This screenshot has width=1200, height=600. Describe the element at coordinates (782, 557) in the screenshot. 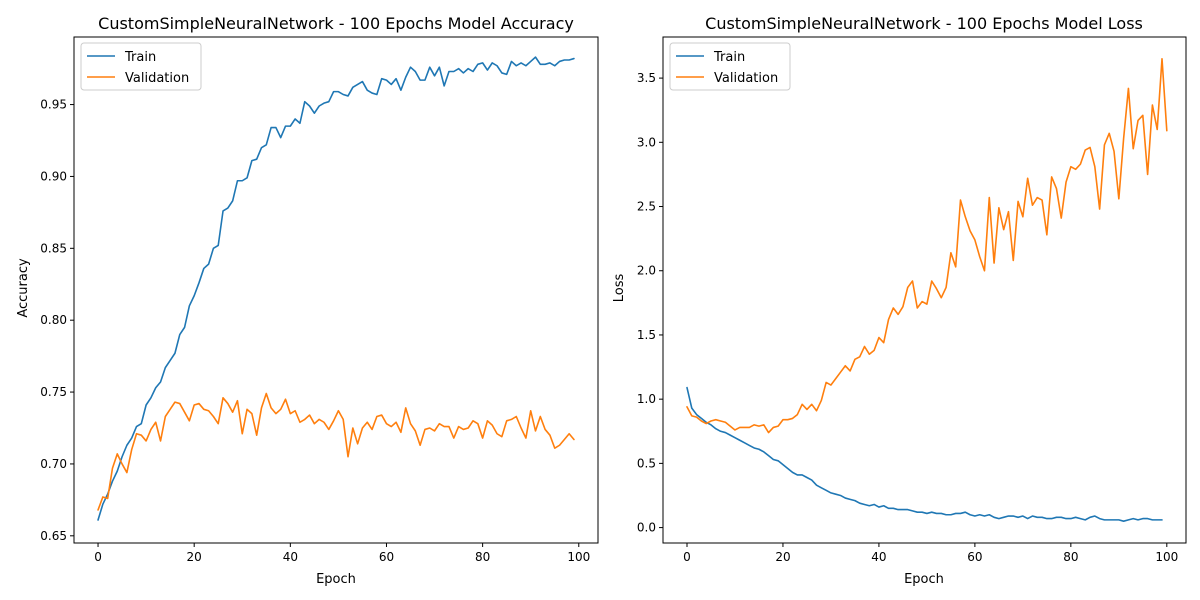

I see `loss-x-tick-label: 20` at that location.